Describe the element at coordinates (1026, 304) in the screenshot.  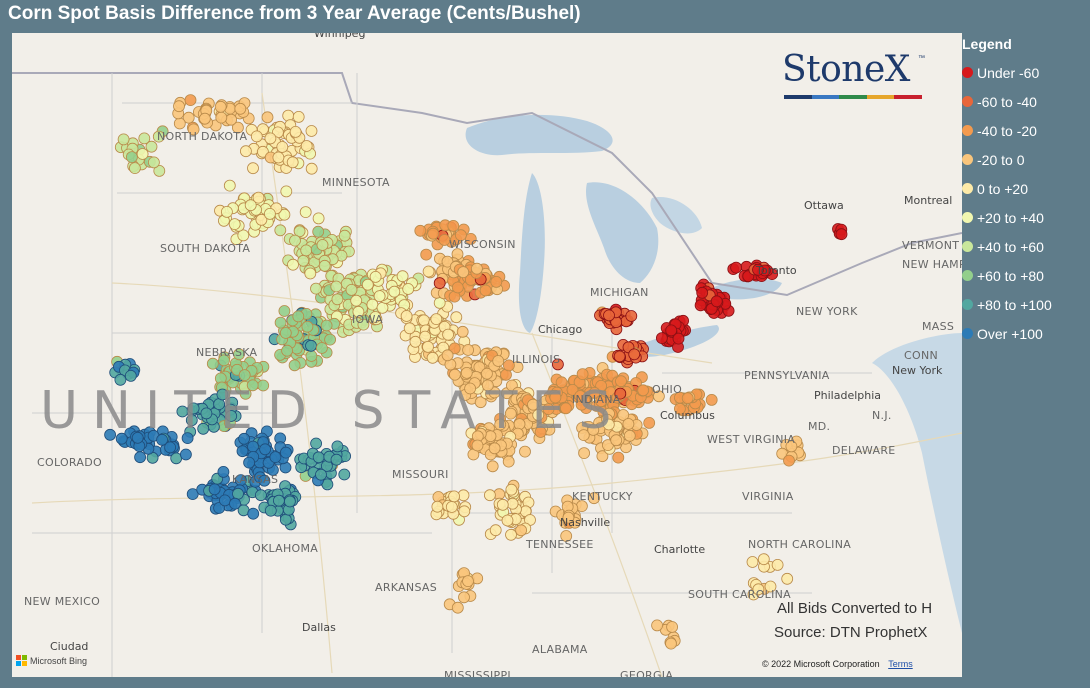
I see `legend-item: +80 to +100` at that location.